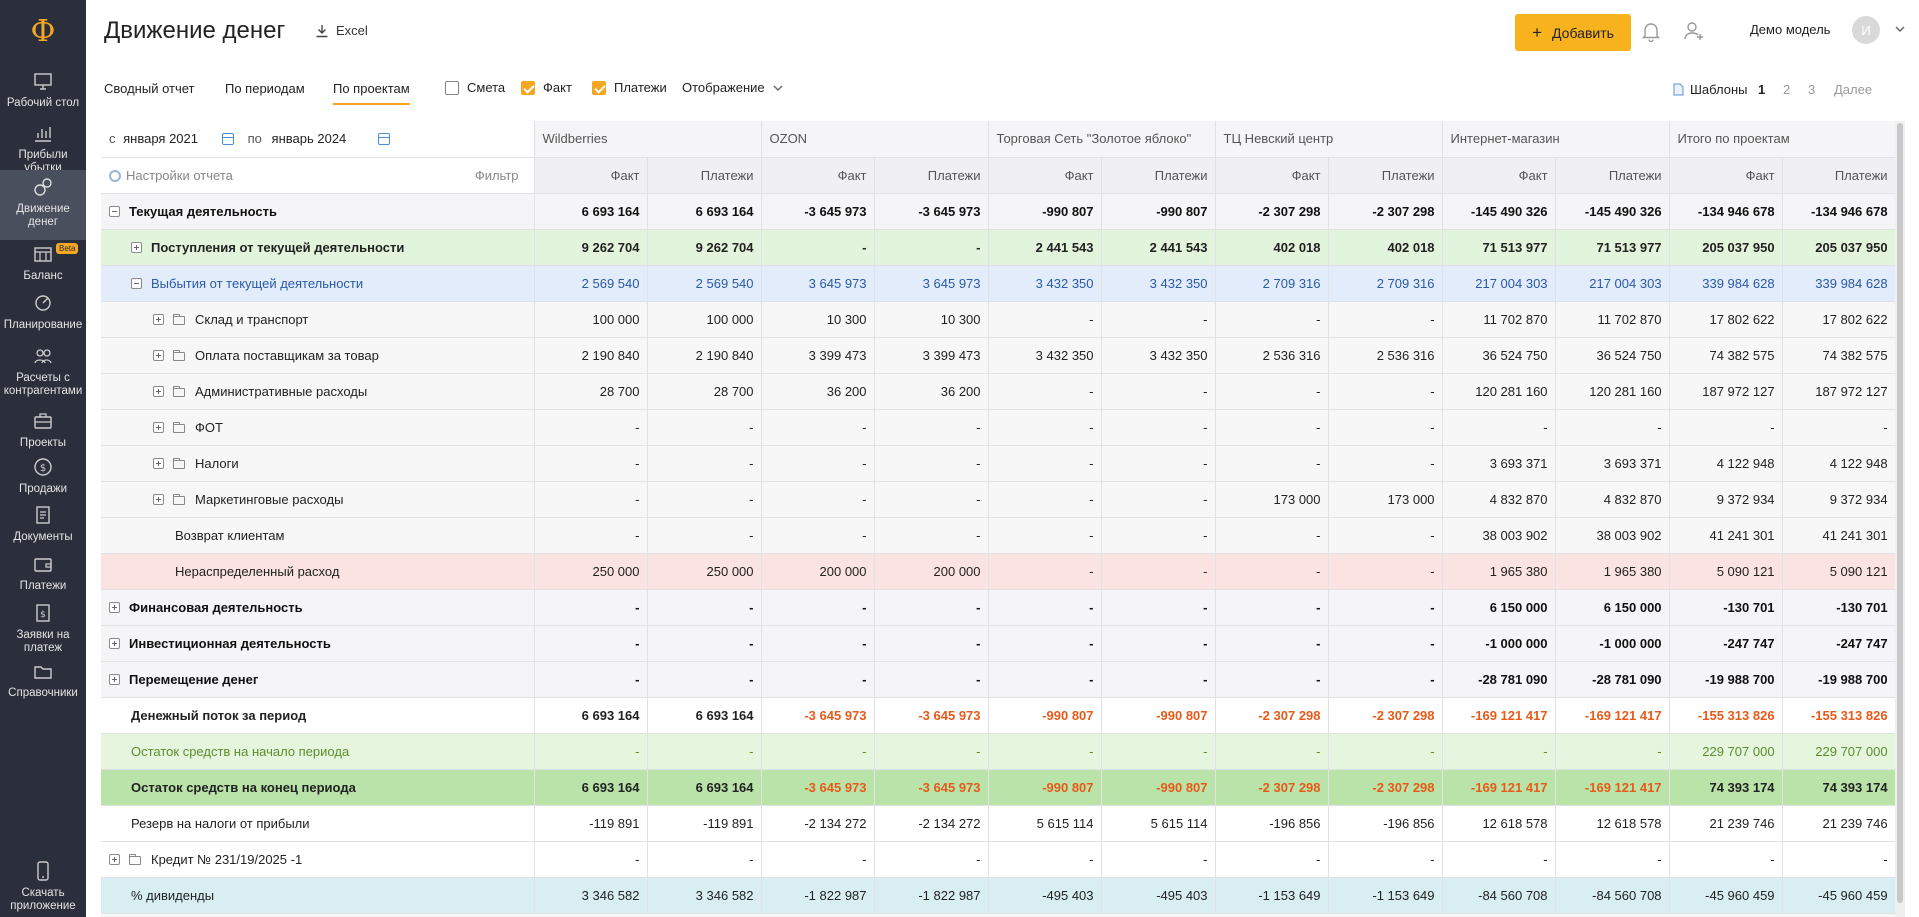 This screenshot has width=1919, height=917. What do you see at coordinates (1726, 319) in the screenshot?
I see `value-cell: 17 802 622` at bounding box center [1726, 319].